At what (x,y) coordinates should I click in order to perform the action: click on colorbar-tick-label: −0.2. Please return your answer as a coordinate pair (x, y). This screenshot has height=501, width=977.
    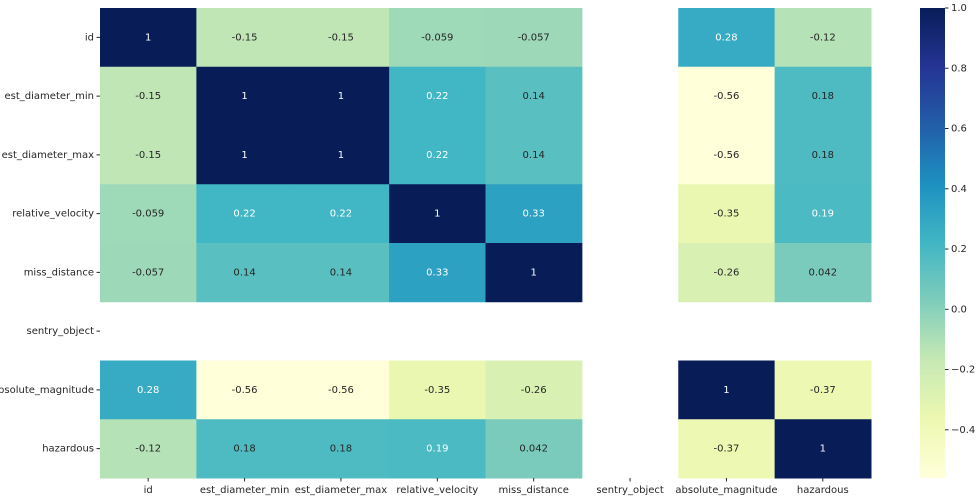
    Looking at the image, I should click on (963, 370).